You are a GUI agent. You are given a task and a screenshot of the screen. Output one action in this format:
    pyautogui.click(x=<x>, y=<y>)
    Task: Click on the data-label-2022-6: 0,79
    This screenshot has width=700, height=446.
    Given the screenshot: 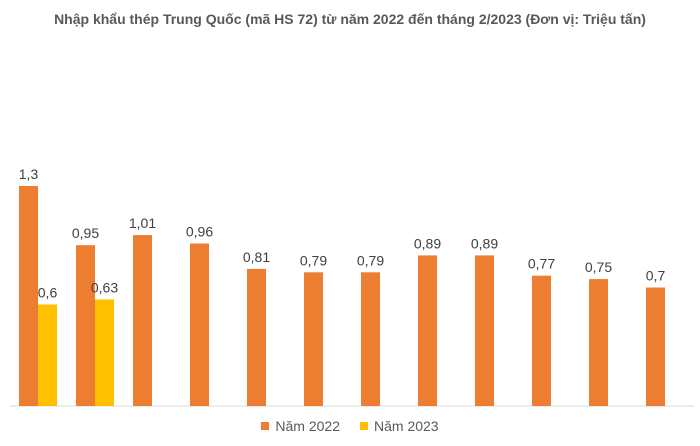 What is the action you would take?
    pyautogui.click(x=313, y=260)
    